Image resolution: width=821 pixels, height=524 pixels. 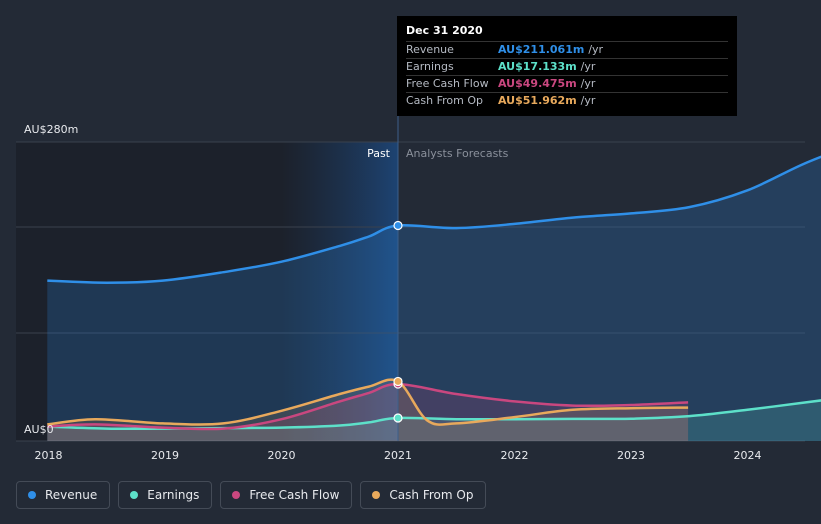 I want to click on earnings-marker, so click(x=398, y=418).